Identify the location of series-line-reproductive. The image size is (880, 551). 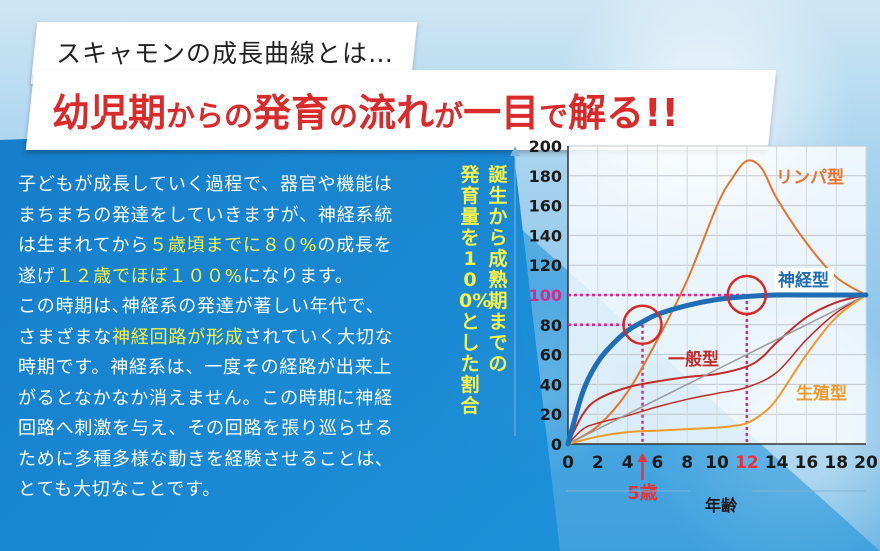
(717, 369).